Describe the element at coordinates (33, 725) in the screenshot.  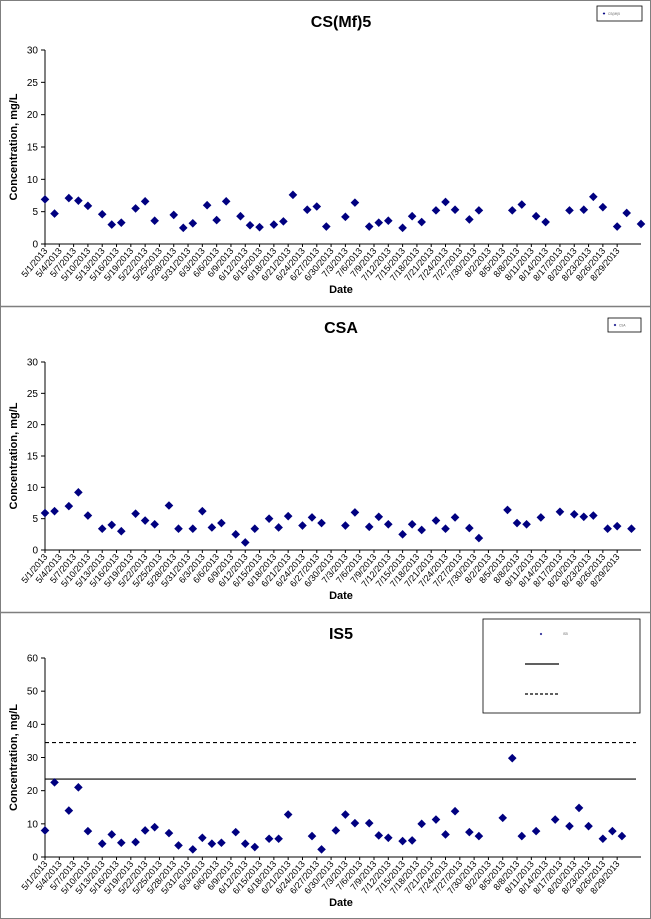
I see `y-tick-label: 40` at that location.